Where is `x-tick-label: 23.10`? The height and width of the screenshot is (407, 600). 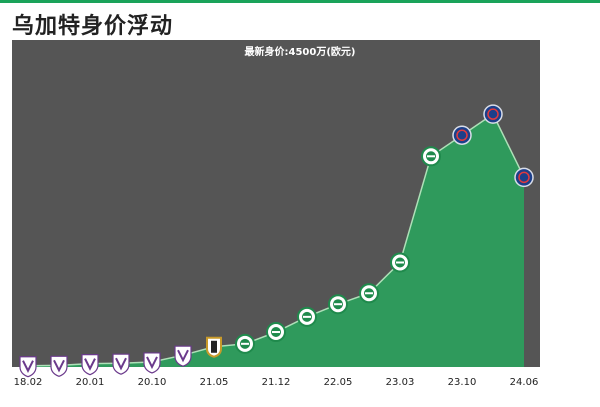 x-tick-label: 23.10 is located at coordinates (462, 382).